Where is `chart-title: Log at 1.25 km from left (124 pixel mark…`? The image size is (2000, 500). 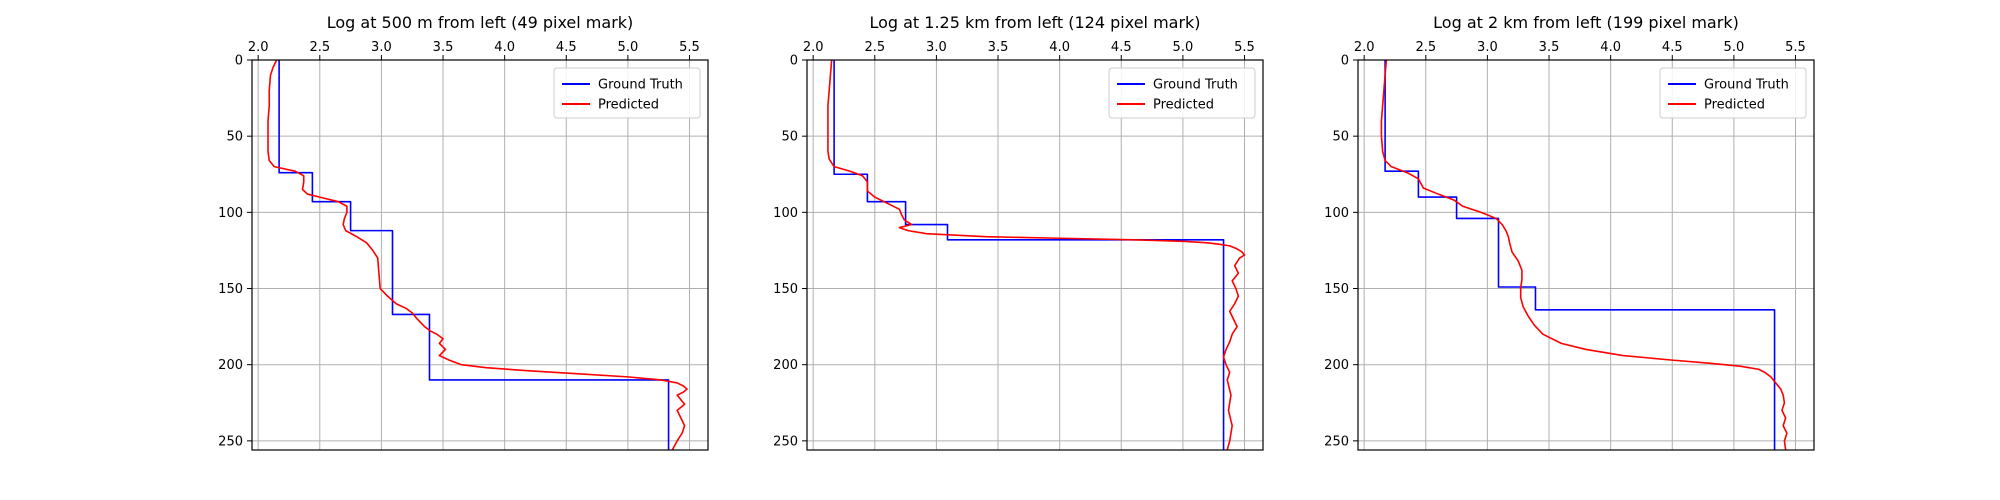 chart-title: Log at 1.25 km from left (124 pixel mark… is located at coordinates (1034, 22).